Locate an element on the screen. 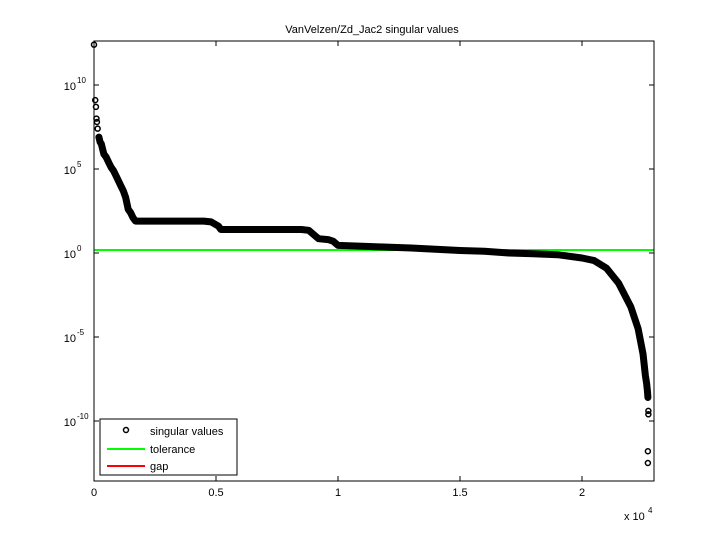 This screenshot has height=540, width=720. y-tick-exponent: 0 is located at coordinates (79, 248).